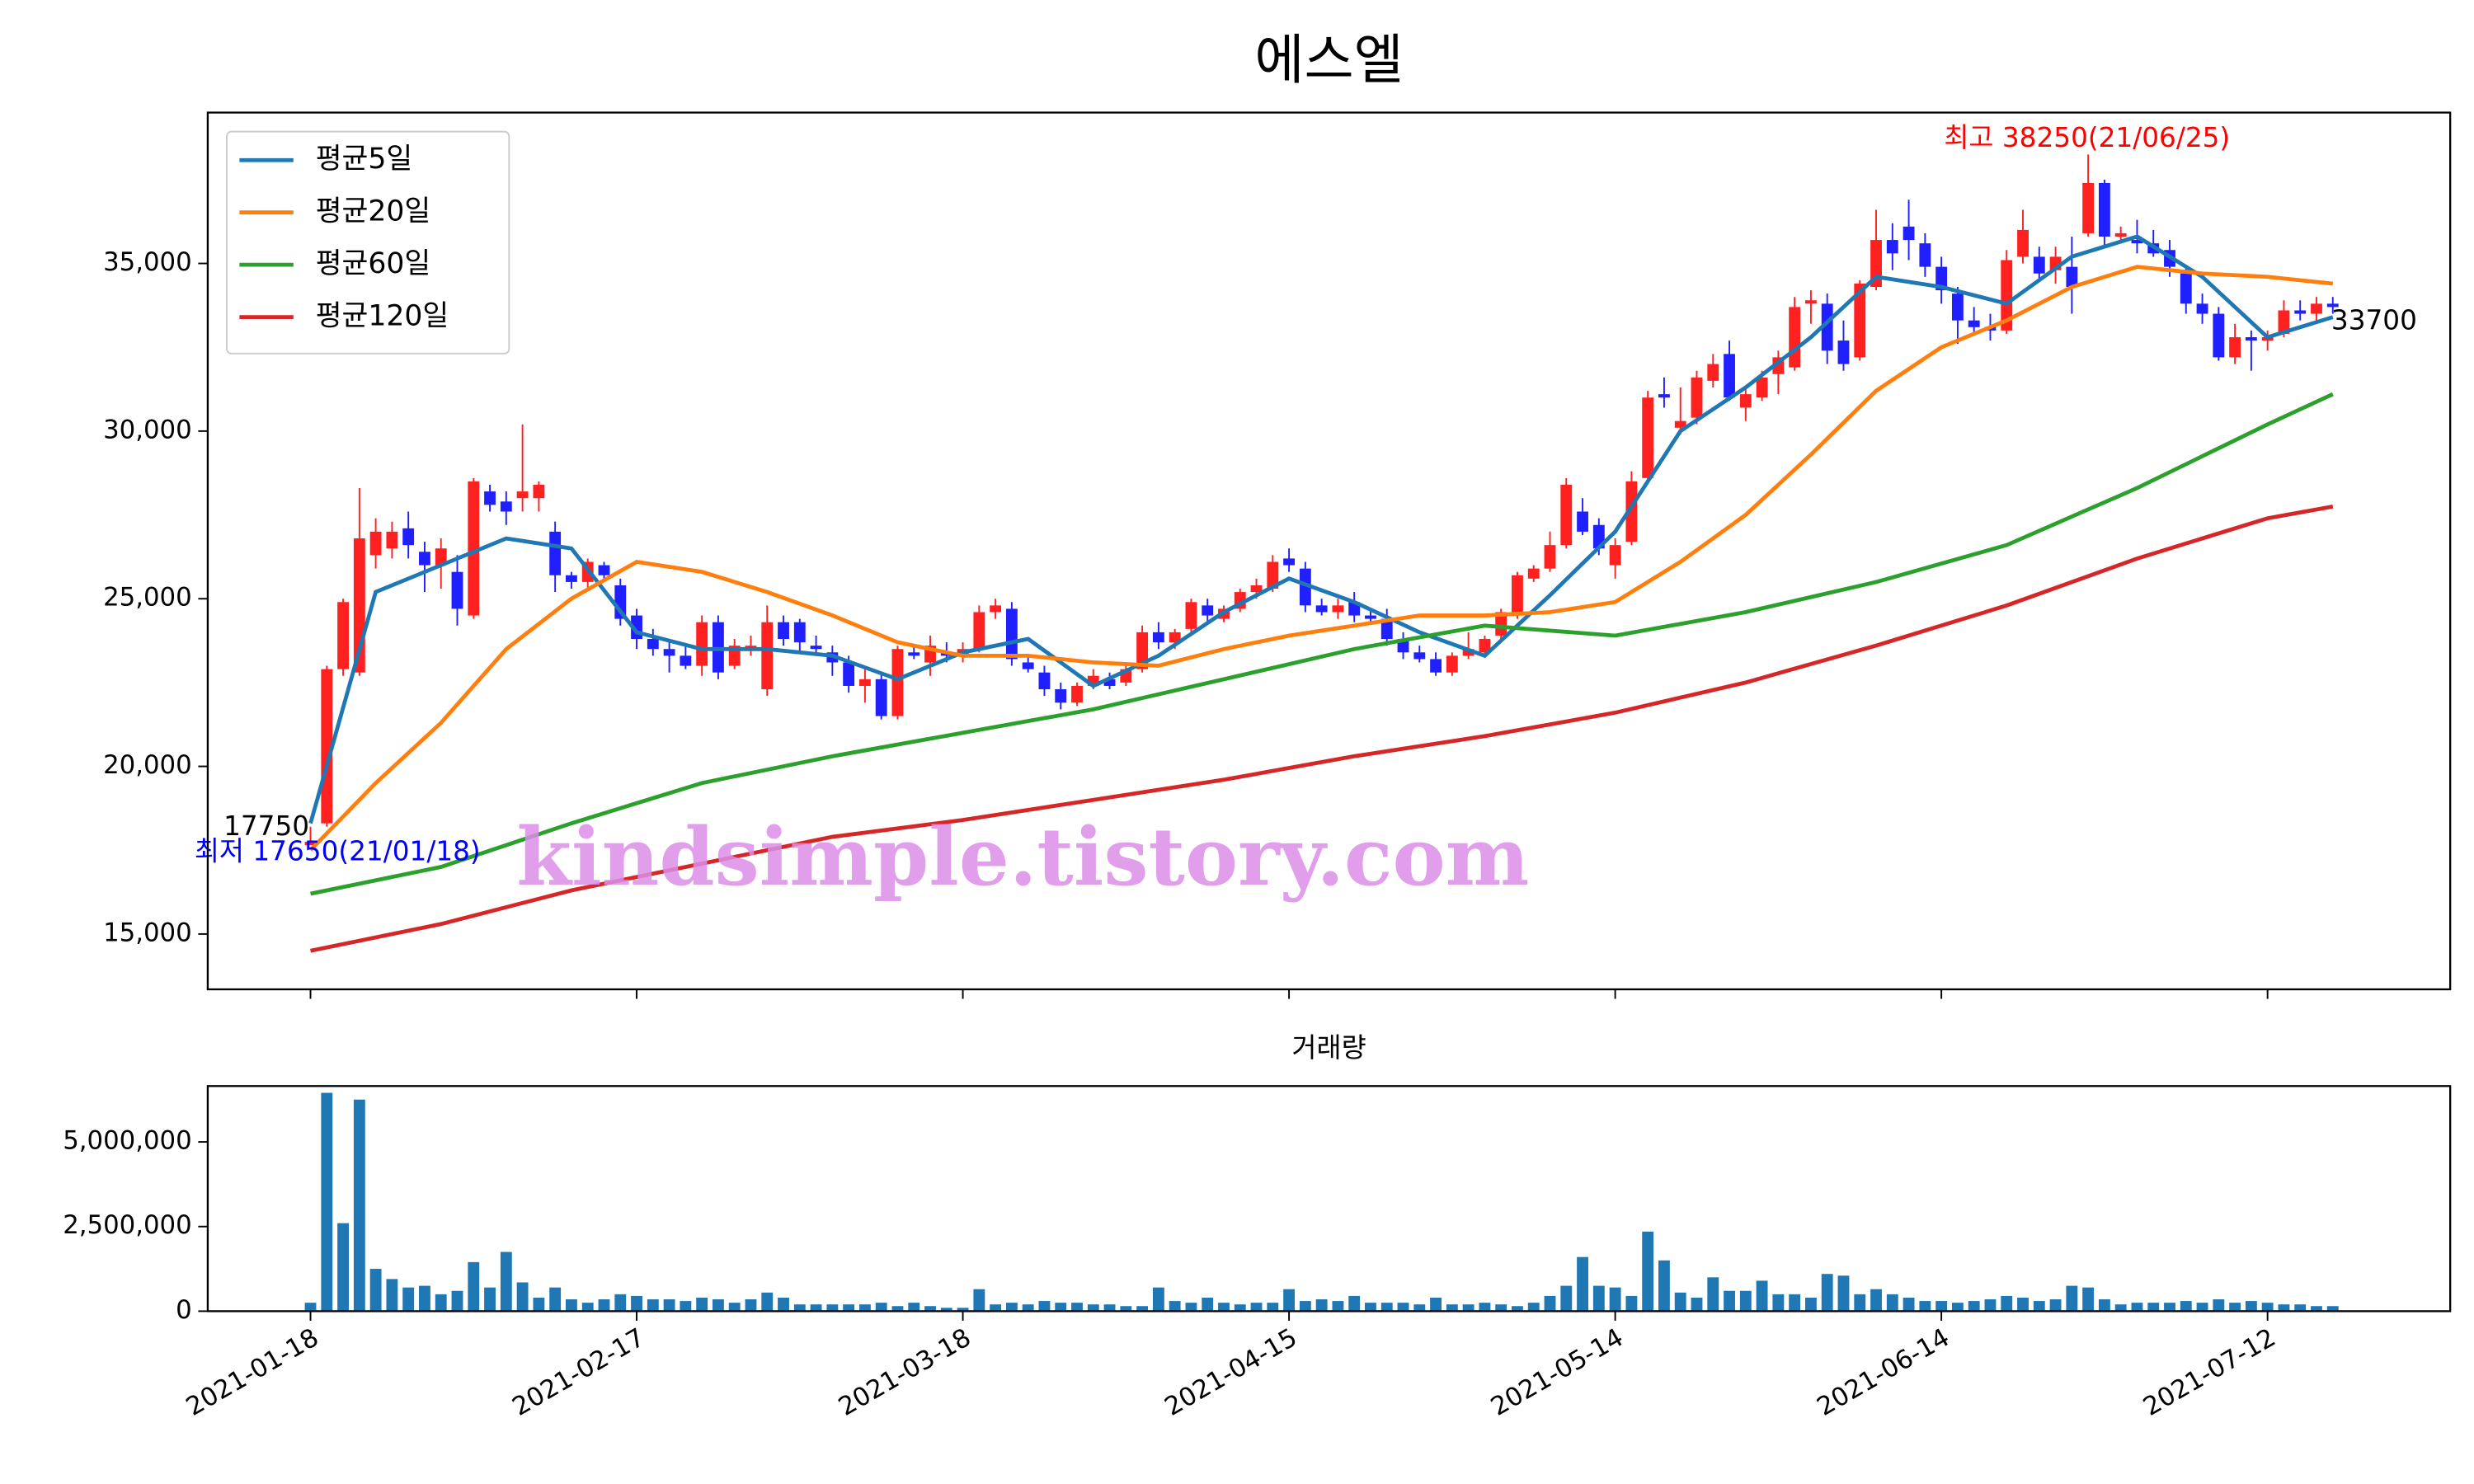 Image resolution: width=2474 pixels, height=1484 pixels. What do you see at coordinates (147, 429) in the screenshot?
I see `y-tick-label: 30,000` at bounding box center [147, 429].